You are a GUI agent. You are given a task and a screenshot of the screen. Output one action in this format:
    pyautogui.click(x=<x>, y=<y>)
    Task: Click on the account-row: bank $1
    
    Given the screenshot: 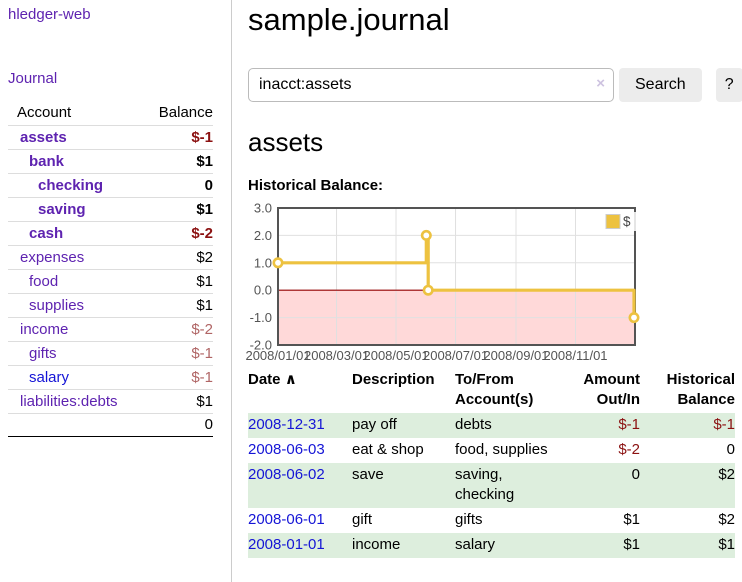 What is the action you would take?
    pyautogui.click(x=110, y=161)
    